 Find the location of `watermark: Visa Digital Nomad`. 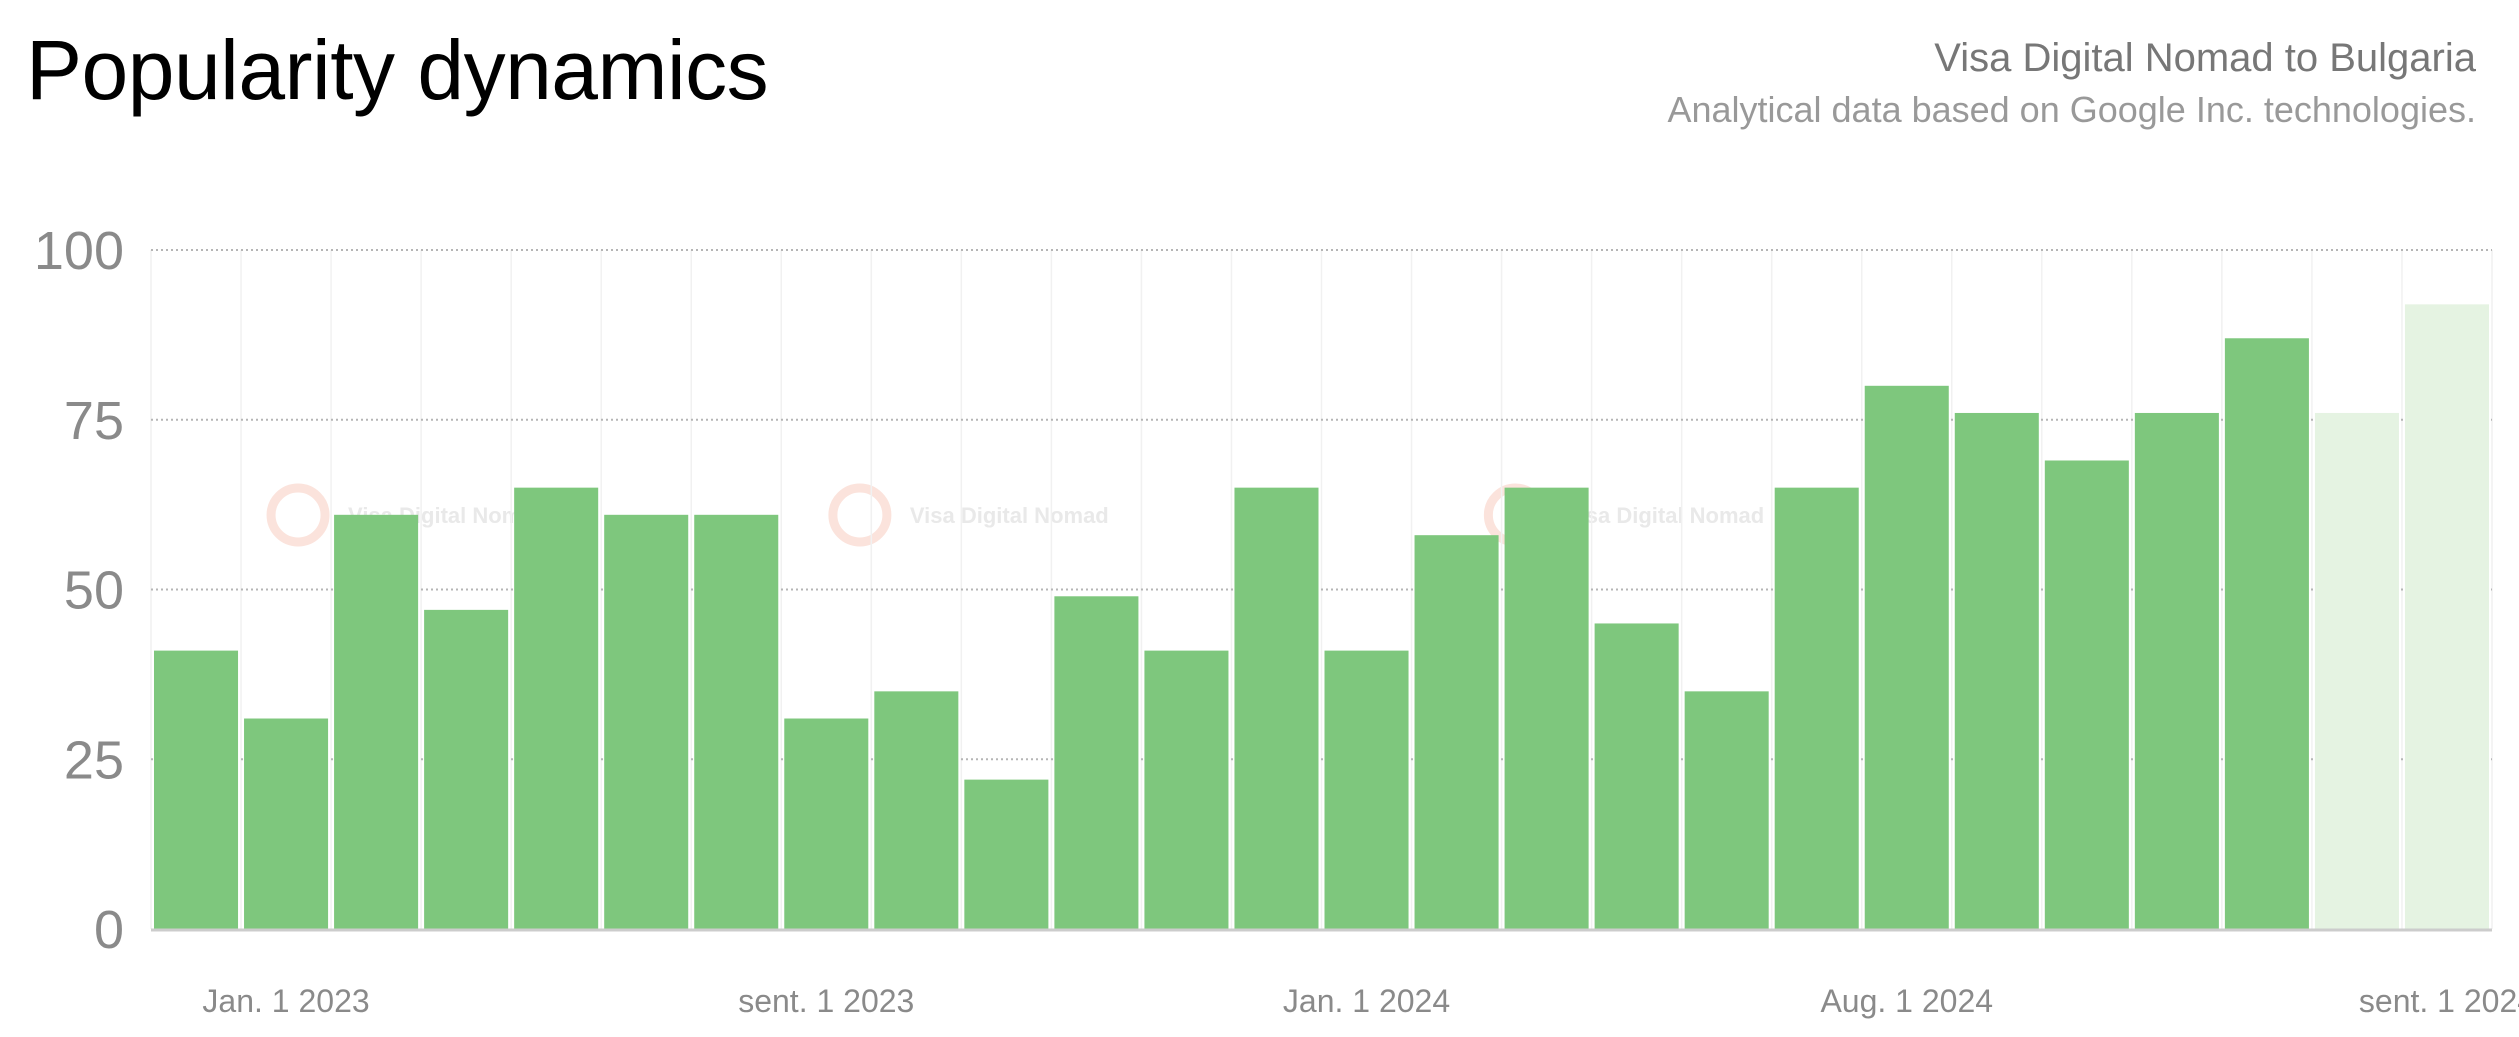

watermark: Visa Digital Nomad is located at coordinates (968, 515).